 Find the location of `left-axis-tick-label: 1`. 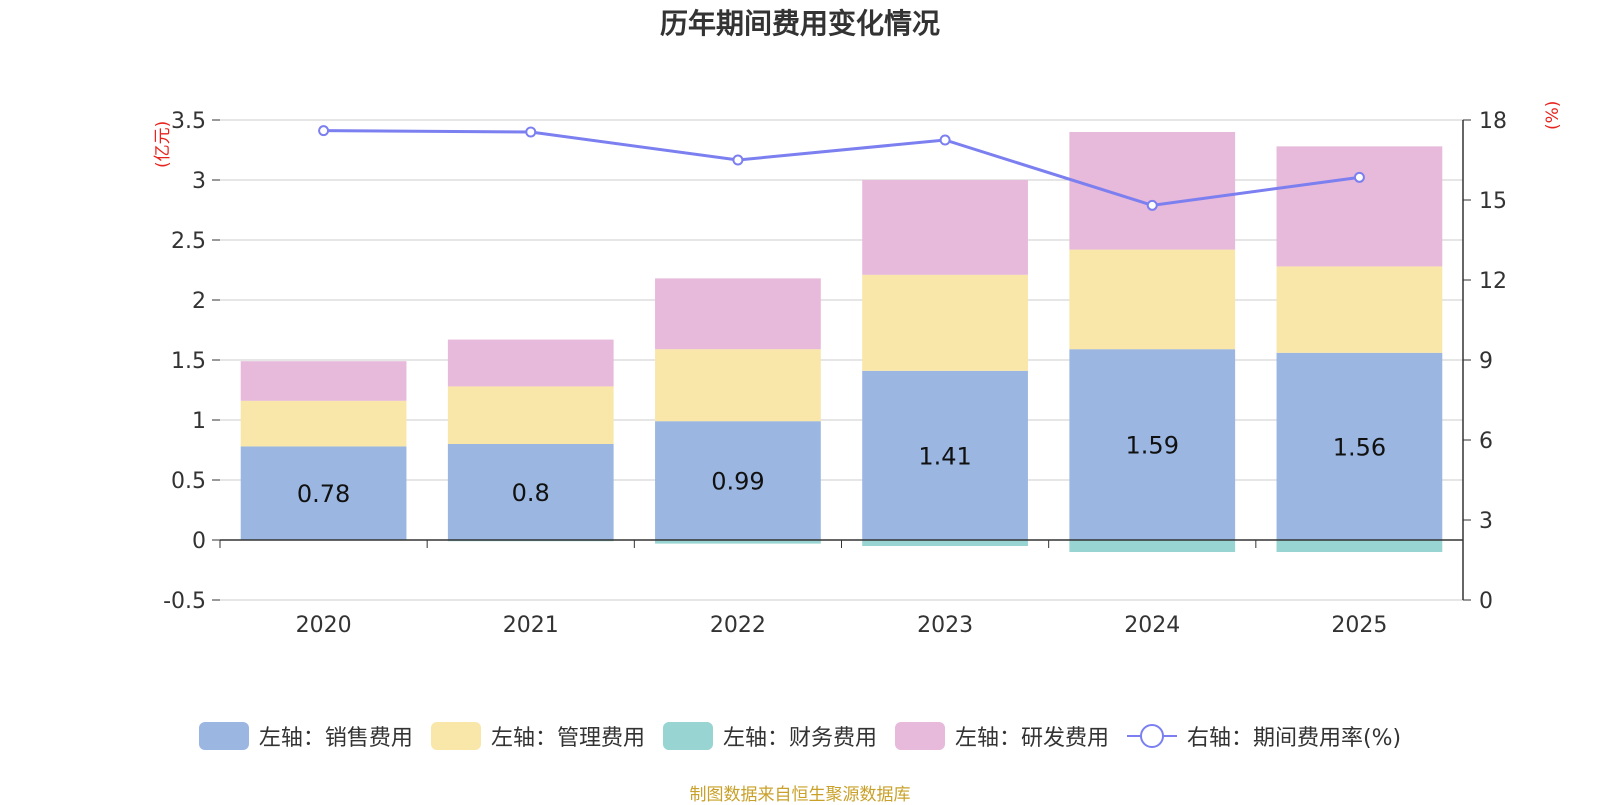

left-axis-tick-label: 1 is located at coordinates (199, 421).